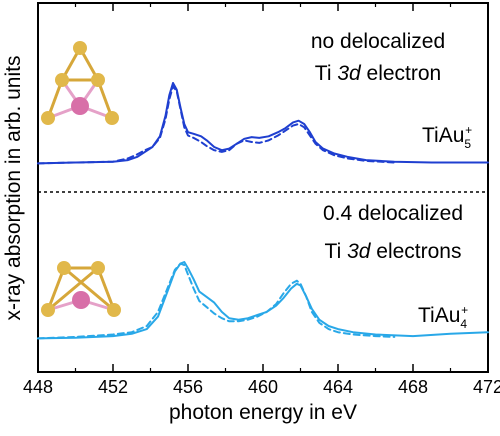  I want to click on x-axis-tick-labels: 448 452 456 460 464 468 472, so click(261, 387).